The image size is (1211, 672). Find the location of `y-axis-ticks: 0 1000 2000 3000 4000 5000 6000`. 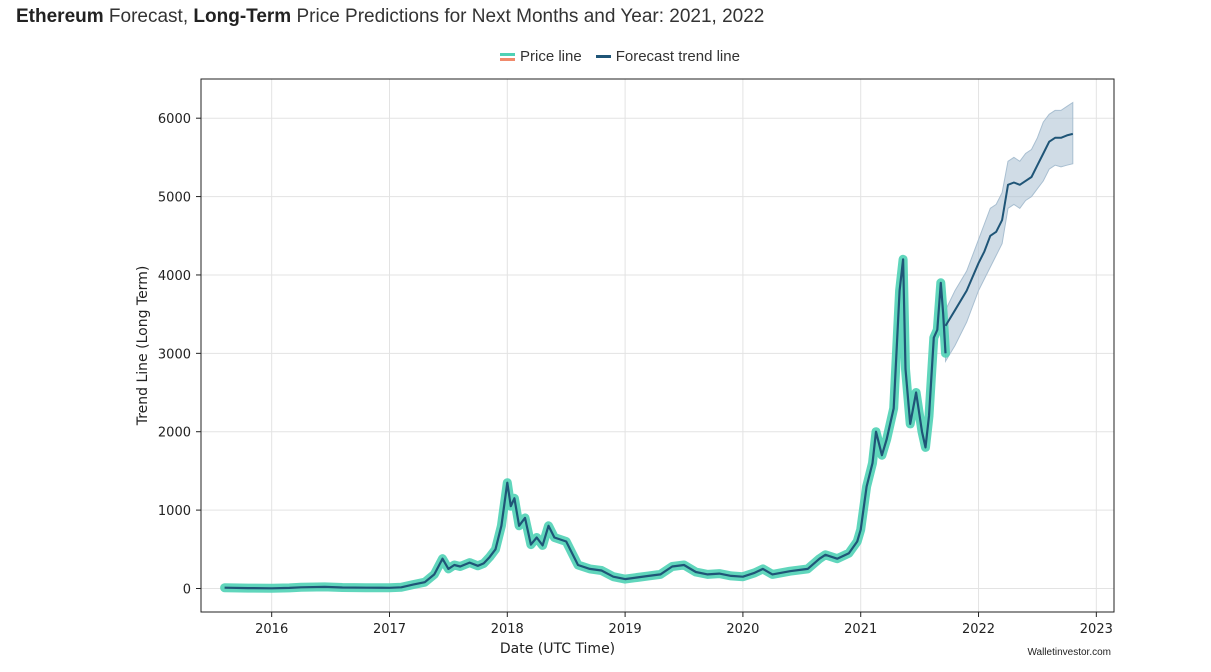

y-axis-ticks: 0 1000 2000 3000 4000 5000 6000 is located at coordinates (179, 354).